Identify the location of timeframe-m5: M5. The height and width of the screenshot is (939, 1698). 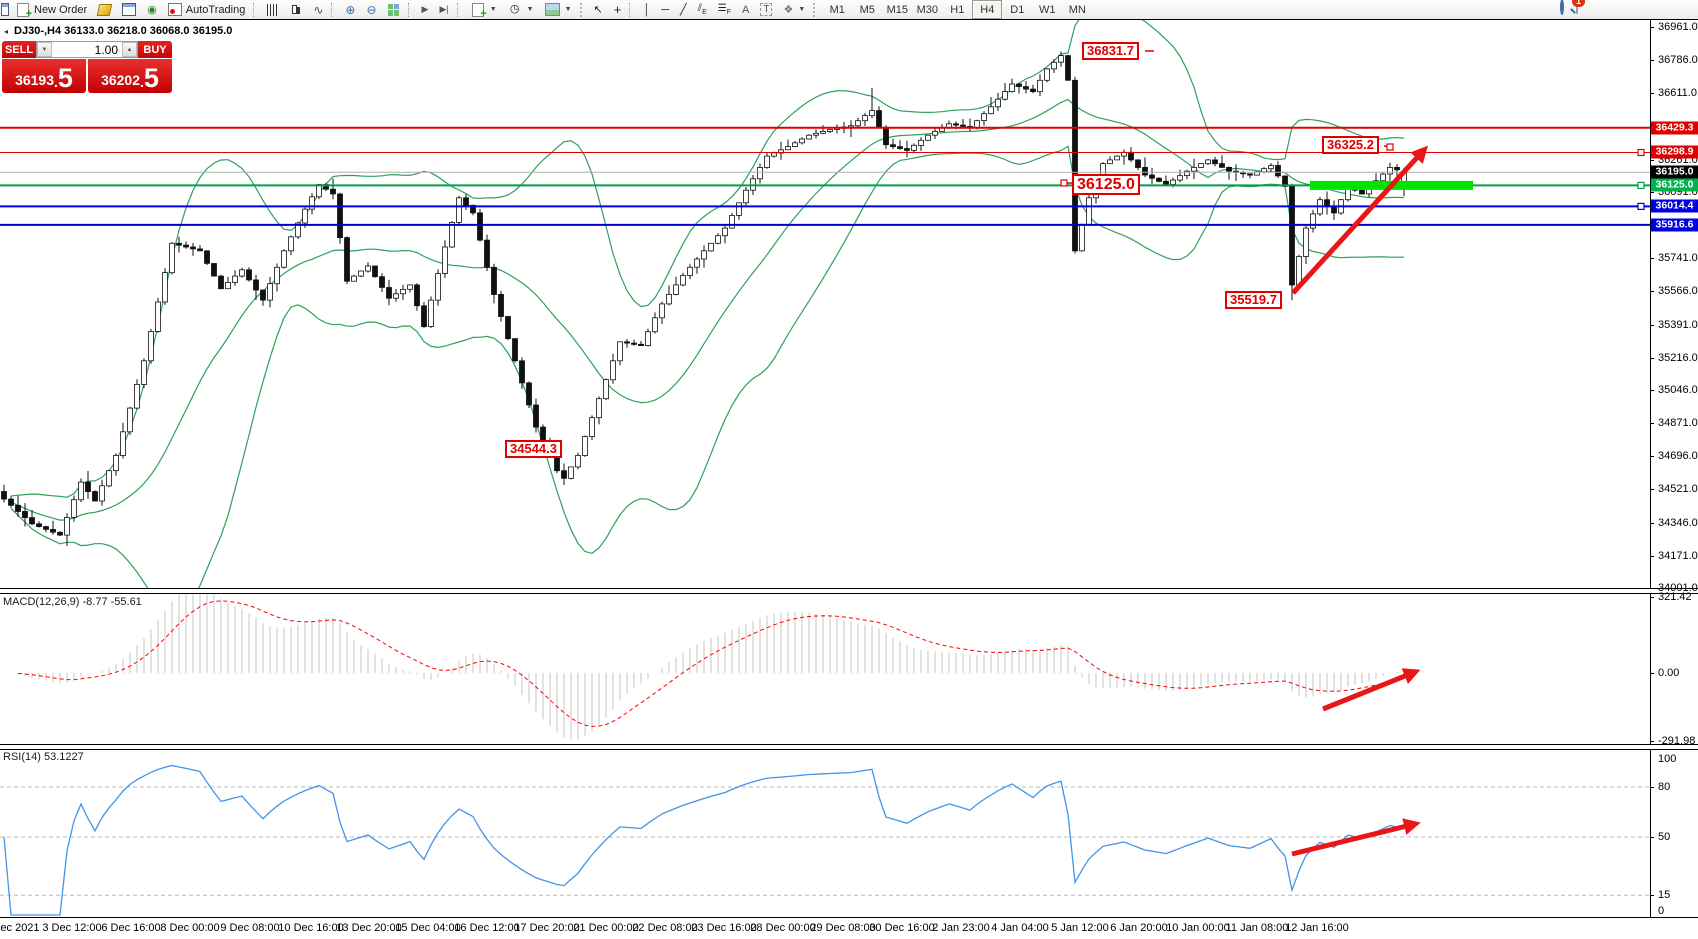
(867, 9).